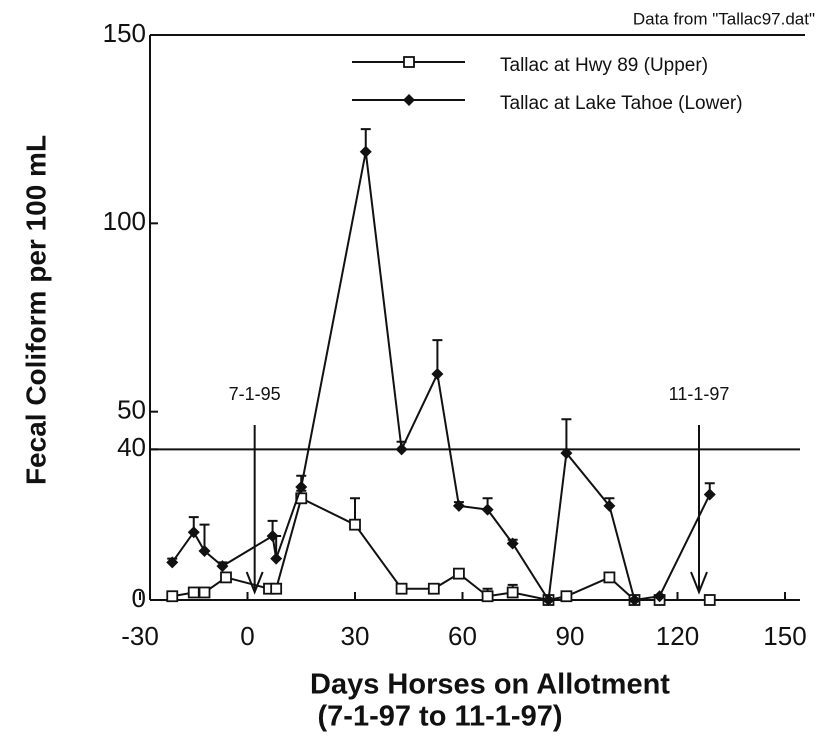  Describe the element at coordinates (784, 636) in the screenshot. I see `x-tick-label: 150` at that location.